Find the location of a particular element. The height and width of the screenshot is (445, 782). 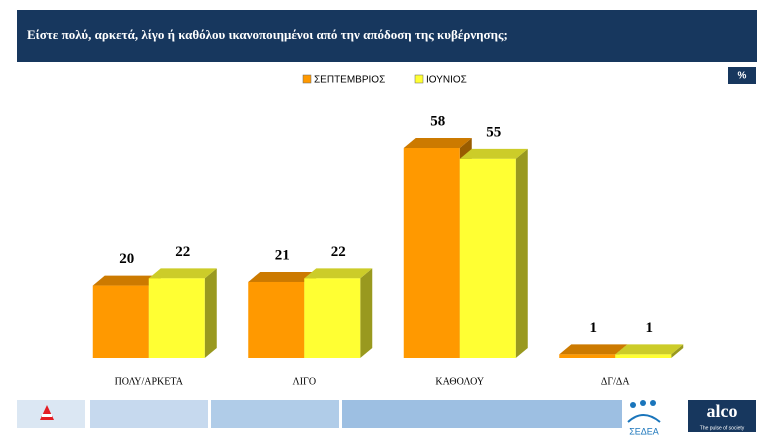

x-tick-label: ΠΟΛΥ/ΑΡΚΕΤΑ is located at coordinates (149, 381).